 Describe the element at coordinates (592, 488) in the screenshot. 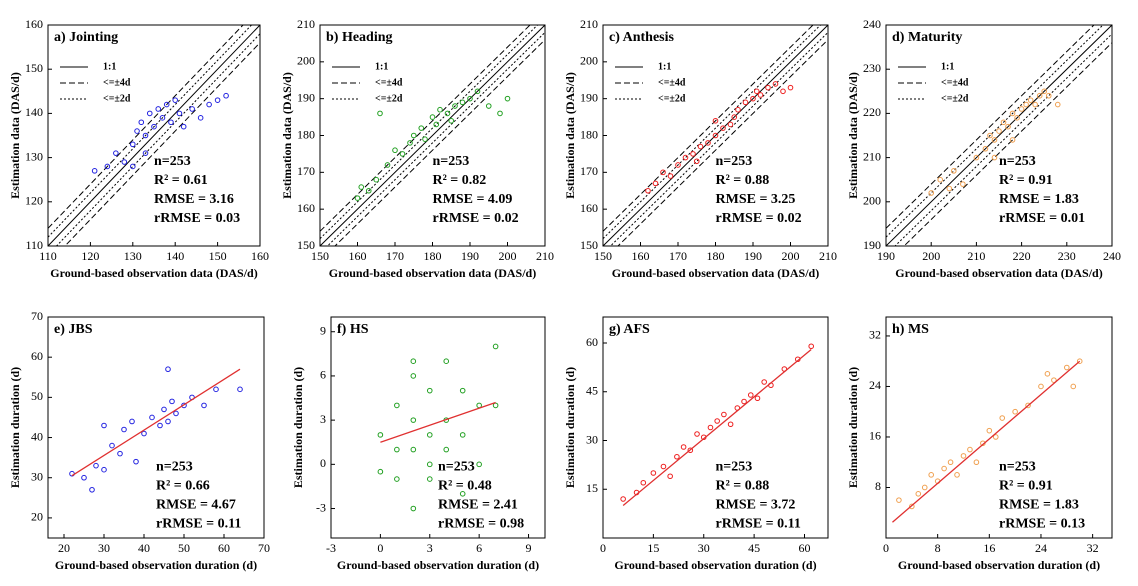

I see `y-tick-label: 15` at that location.